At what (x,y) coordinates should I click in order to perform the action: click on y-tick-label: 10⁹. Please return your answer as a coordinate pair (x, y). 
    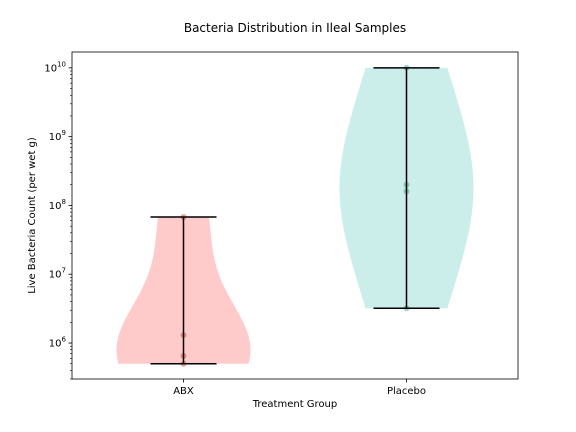
    Looking at the image, I should click on (57, 136).